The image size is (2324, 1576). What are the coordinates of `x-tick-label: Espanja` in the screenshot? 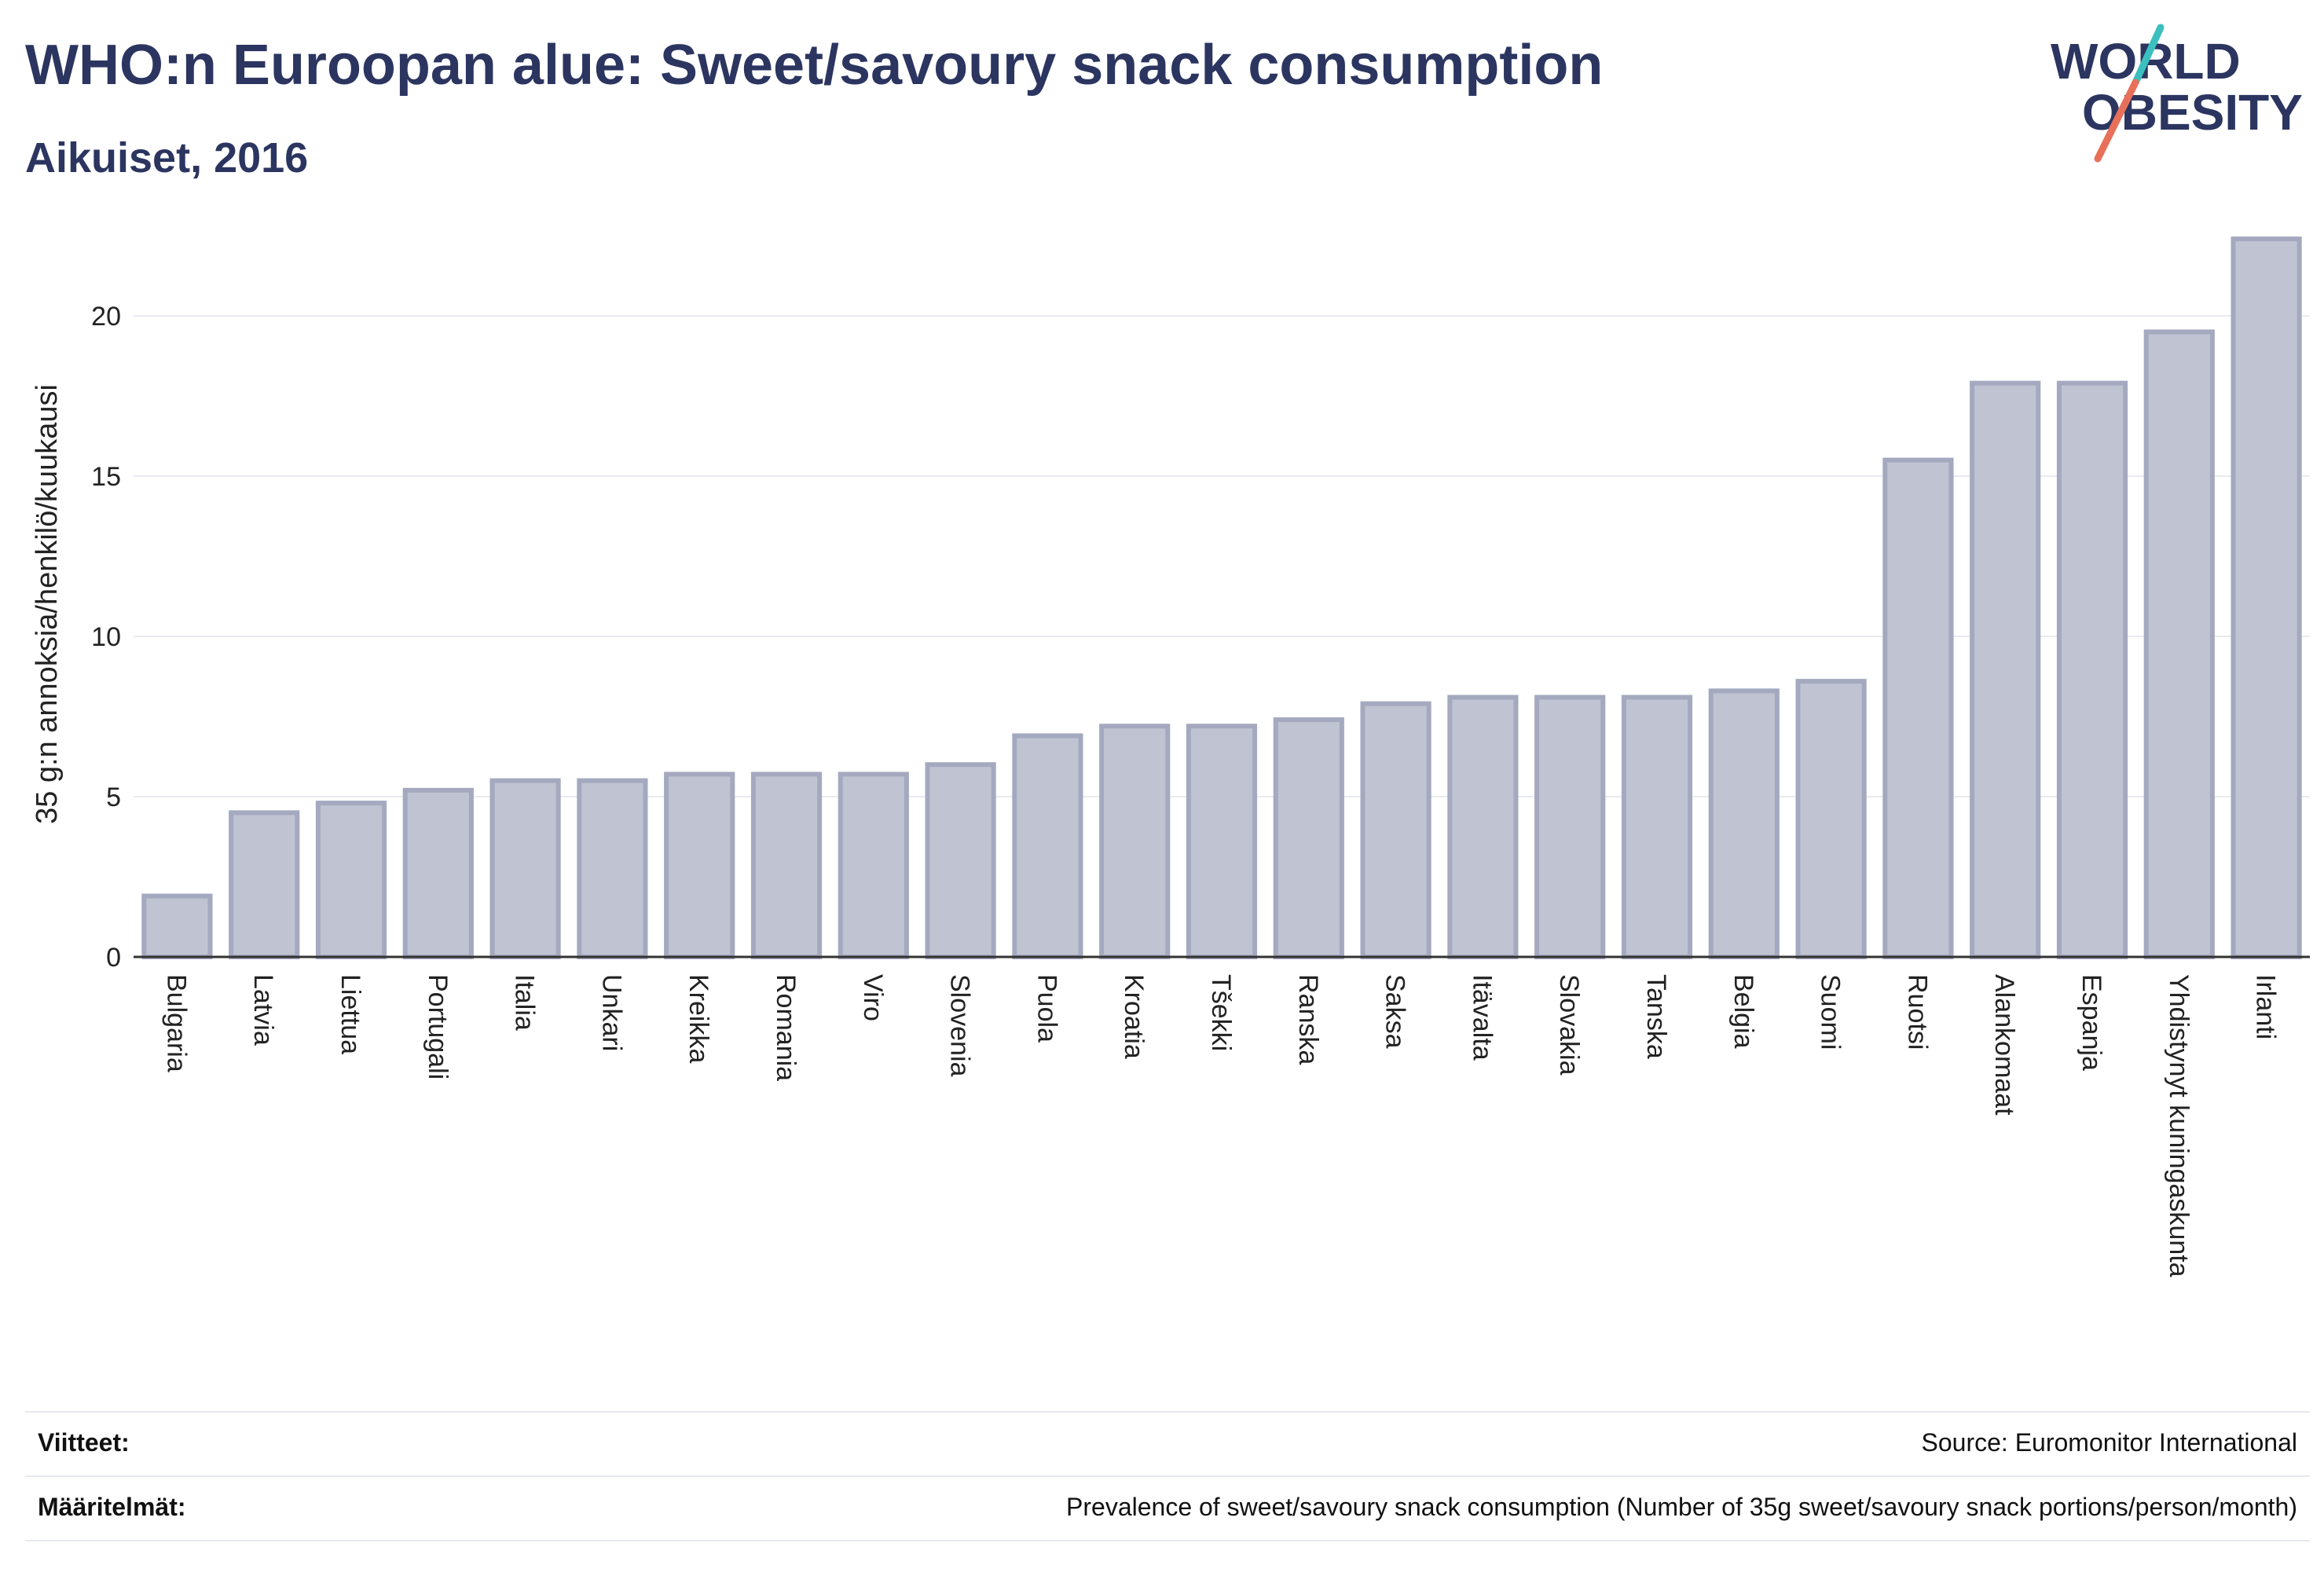 It's located at (2091, 1022).